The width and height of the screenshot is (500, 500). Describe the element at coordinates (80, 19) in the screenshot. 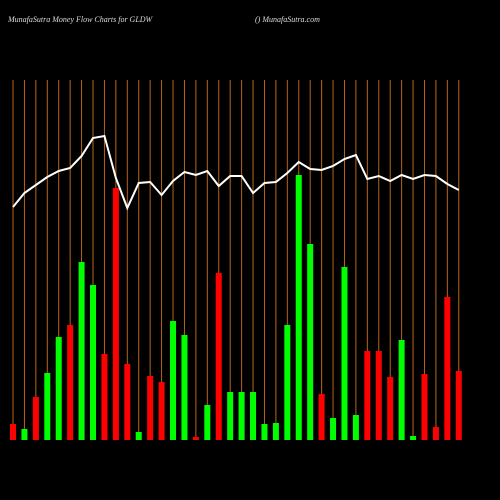

I see `chart-title: MunafaSutra Money Flow Charts for GLDW` at that location.